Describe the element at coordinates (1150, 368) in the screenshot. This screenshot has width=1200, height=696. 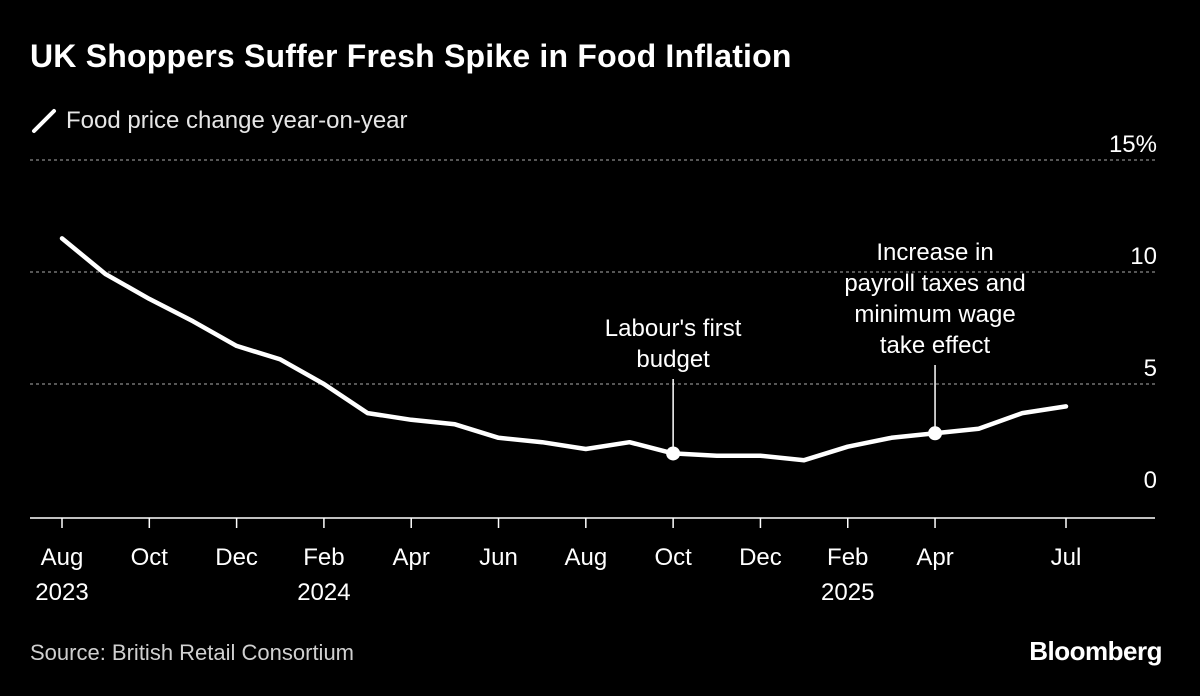
I see `y-tick-label: 5` at that location.